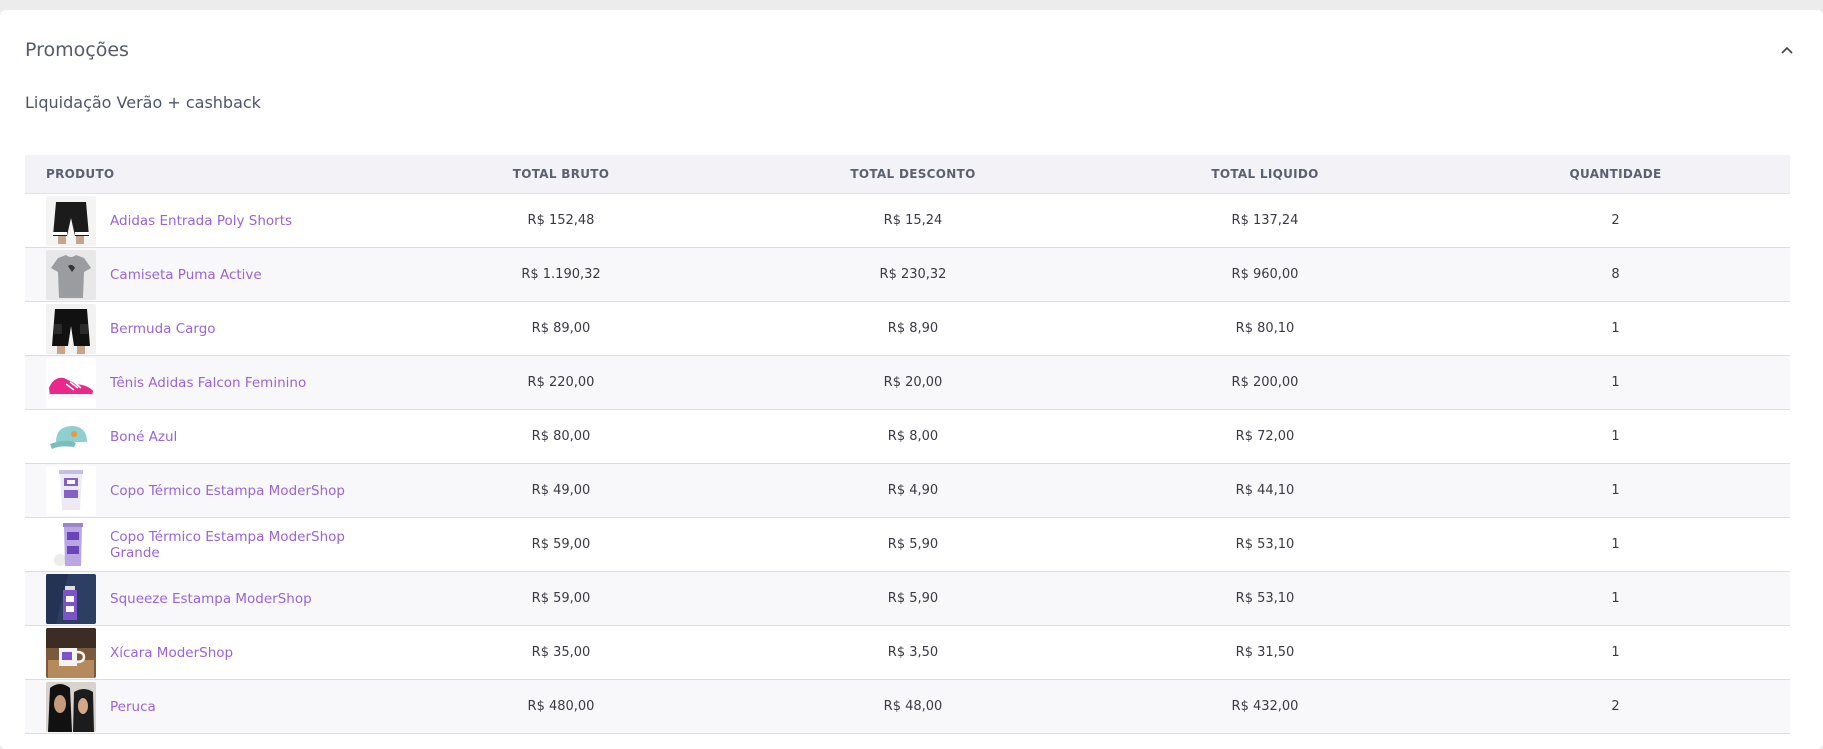 The width and height of the screenshot is (1823, 749). What do you see at coordinates (144, 436) in the screenshot?
I see `product-link: Boné Azul` at bounding box center [144, 436].